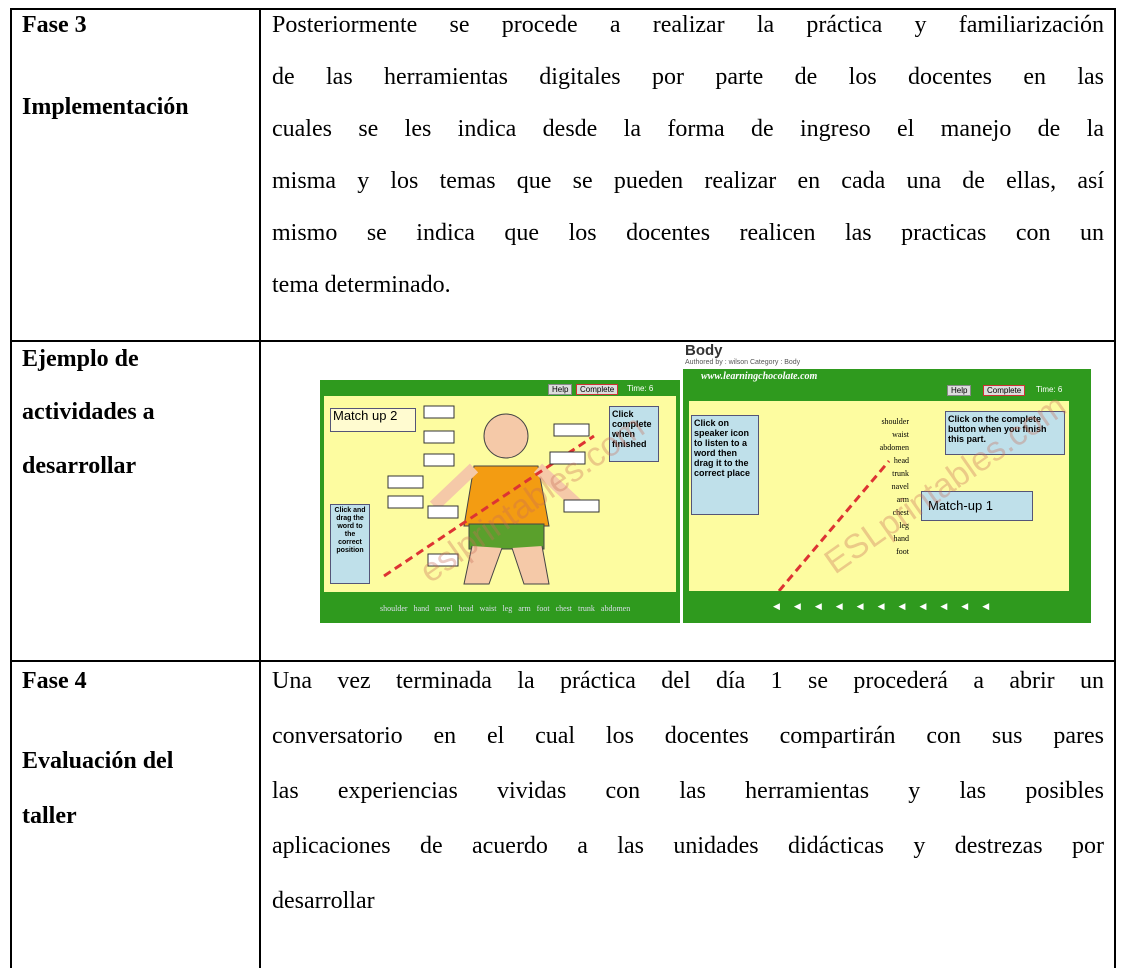 The image size is (1125, 968). I want to click on activity-title: Match-up 1, so click(977, 506).